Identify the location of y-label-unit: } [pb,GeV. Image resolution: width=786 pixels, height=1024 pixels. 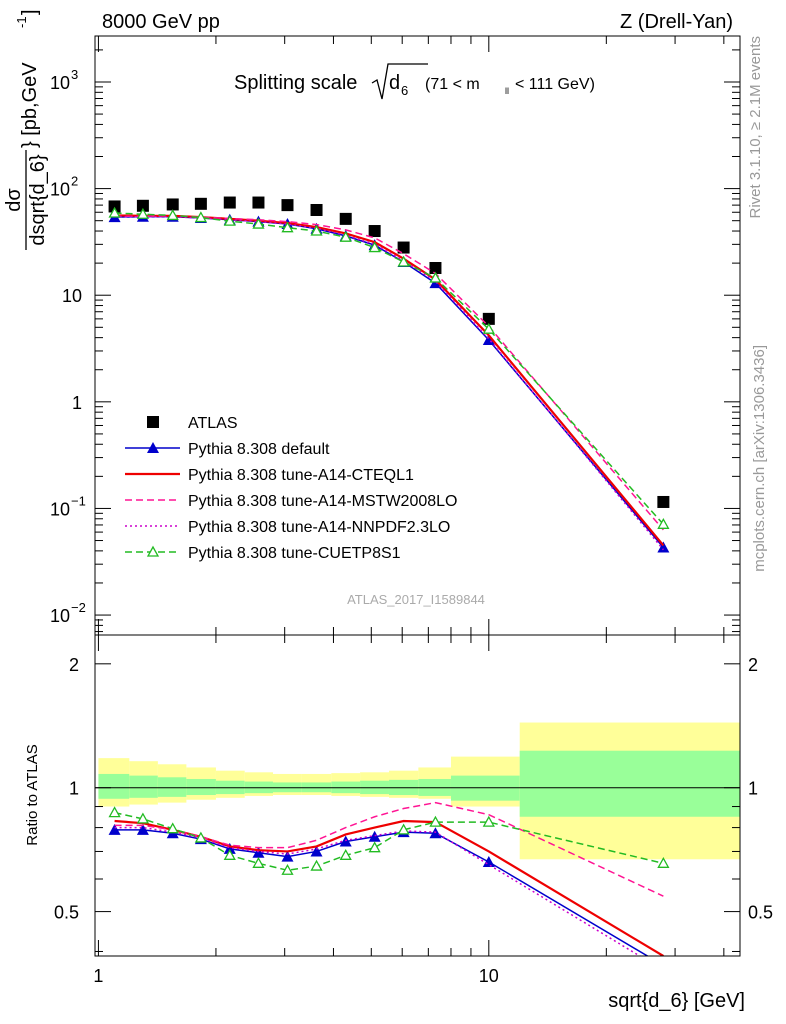
(30, 105).